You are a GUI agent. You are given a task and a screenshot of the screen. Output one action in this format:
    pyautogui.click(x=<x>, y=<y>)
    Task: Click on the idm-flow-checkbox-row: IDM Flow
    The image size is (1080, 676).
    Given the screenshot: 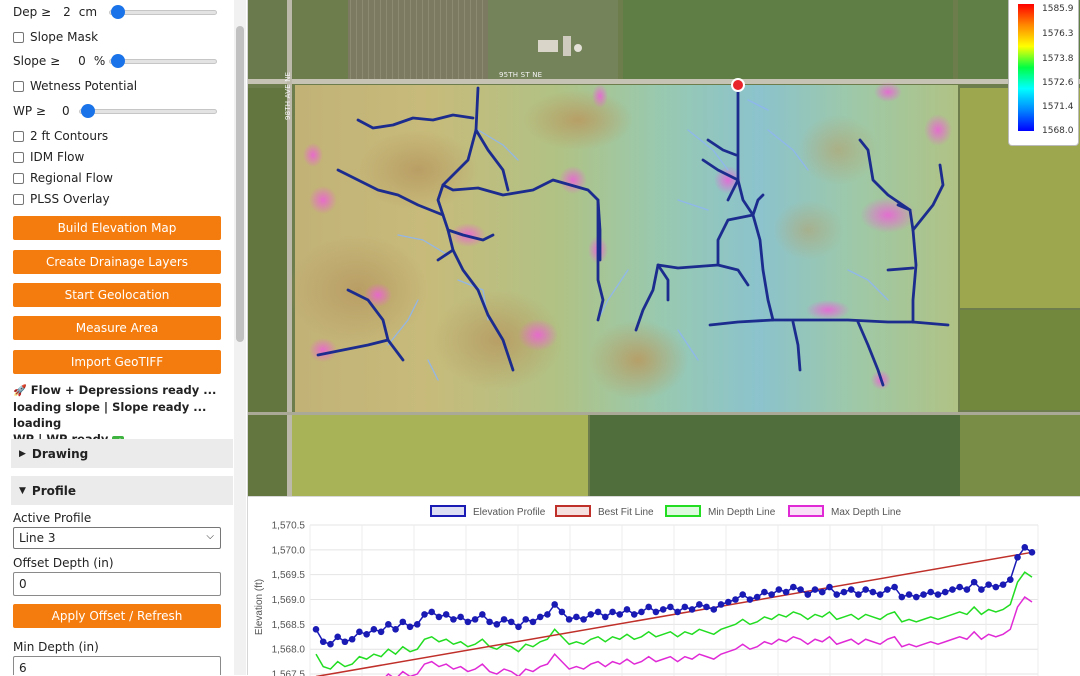 What is the action you would take?
    pyautogui.click(x=48, y=157)
    